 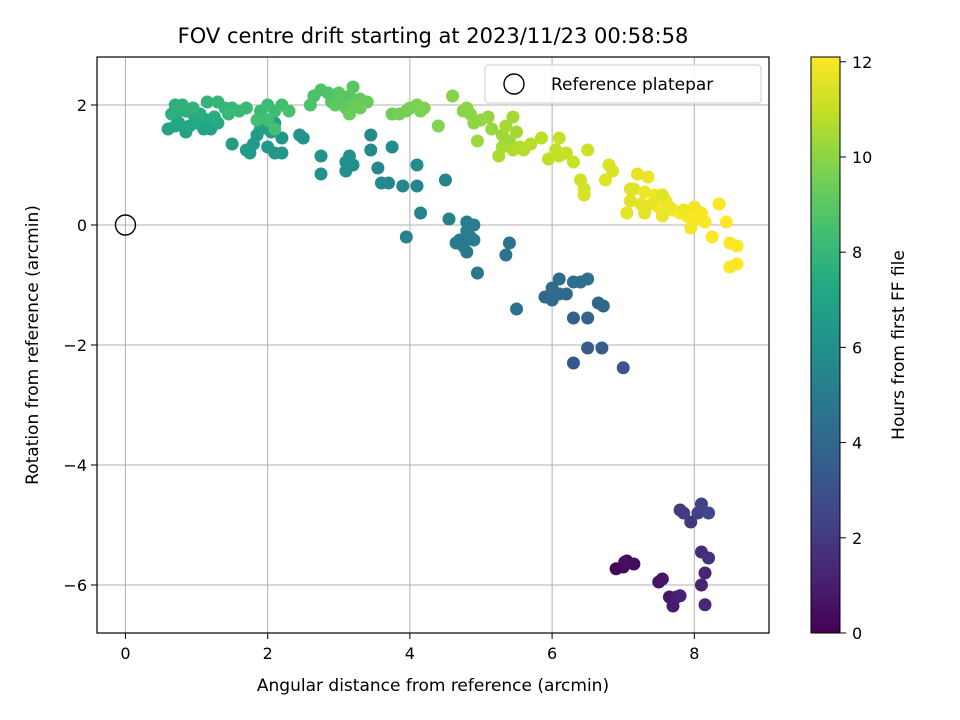 I want to click on x-axis-label: Angular distance from reference (arcmin), so click(x=433, y=686).